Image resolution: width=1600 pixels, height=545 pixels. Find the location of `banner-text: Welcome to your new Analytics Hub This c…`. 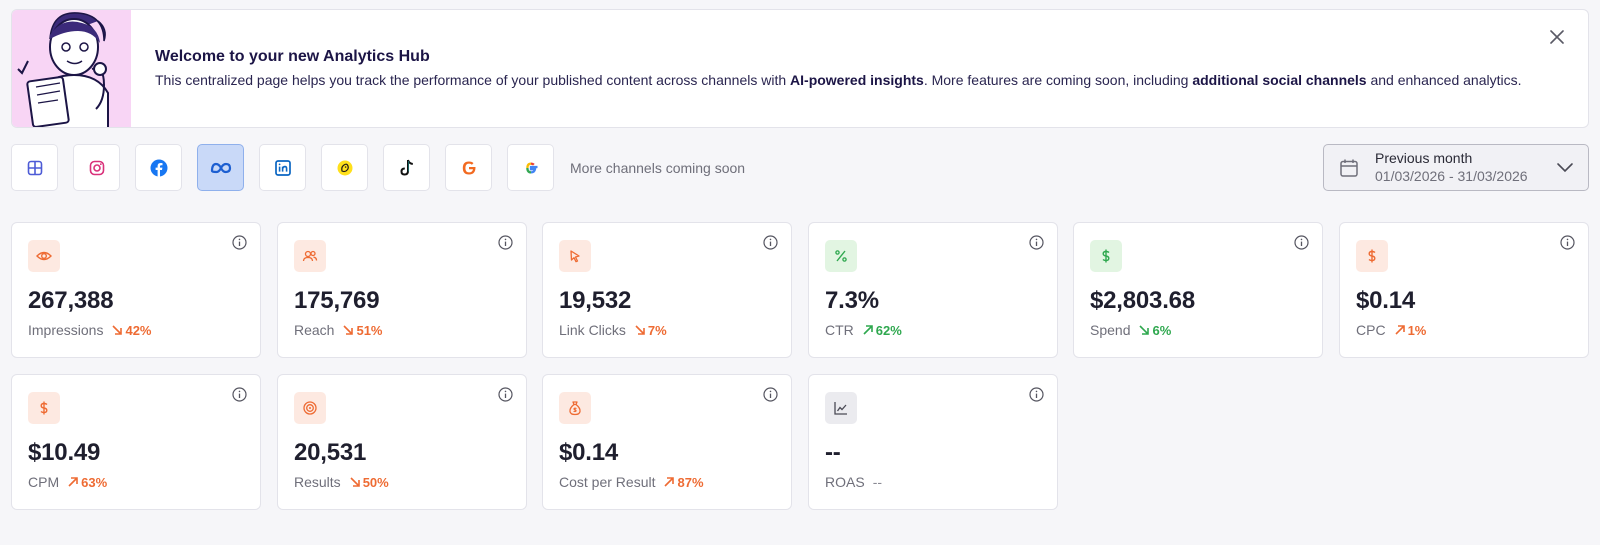

banner-text: Welcome to your new Analytics Hub This c… is located at coordinates (856, 68).